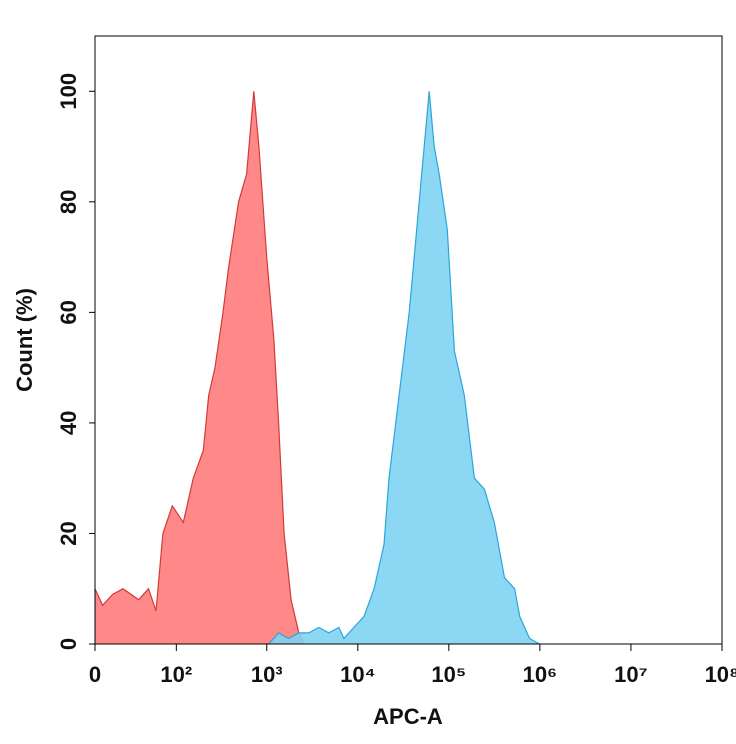  What do you see at coordinates (68, 202) in the screenshot?
I see `y-tick-label: 80` at bounding box center [68, 202].